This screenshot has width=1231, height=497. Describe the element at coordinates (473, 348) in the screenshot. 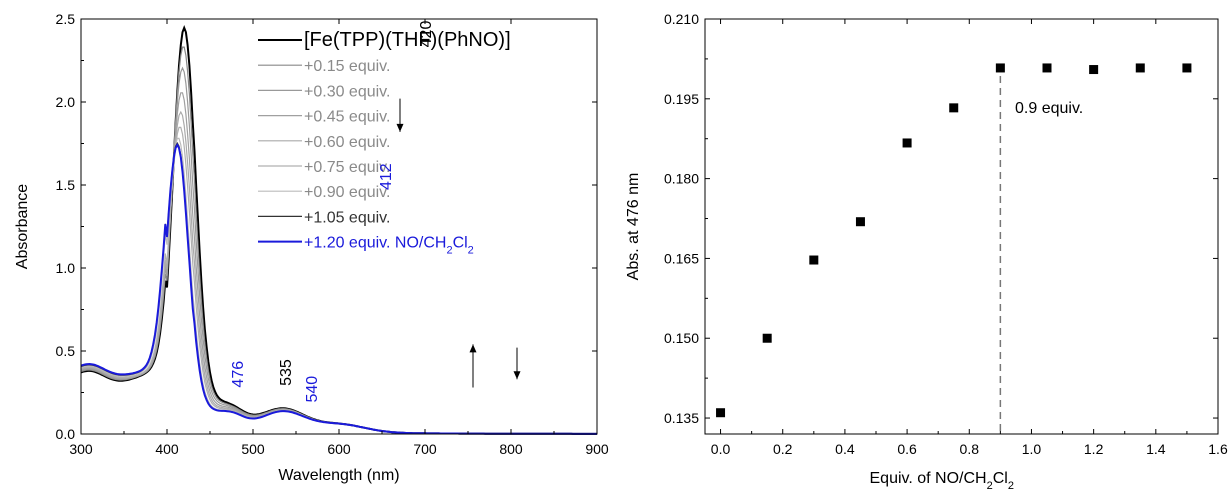

I see `arrow-up-476-head` at that location.